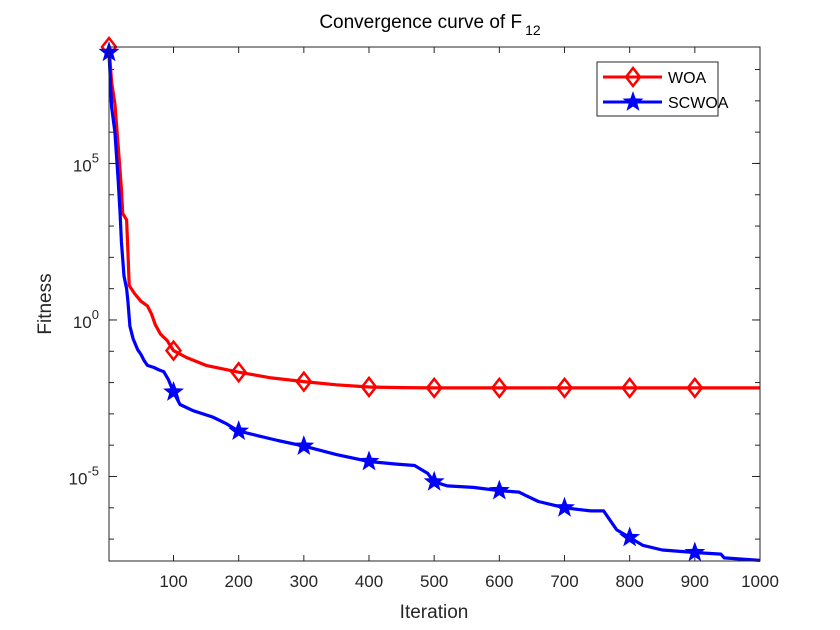 This screenshot has height=630, width=840. I want to click on y-tick-label: 10⁵, so click(86, 162).